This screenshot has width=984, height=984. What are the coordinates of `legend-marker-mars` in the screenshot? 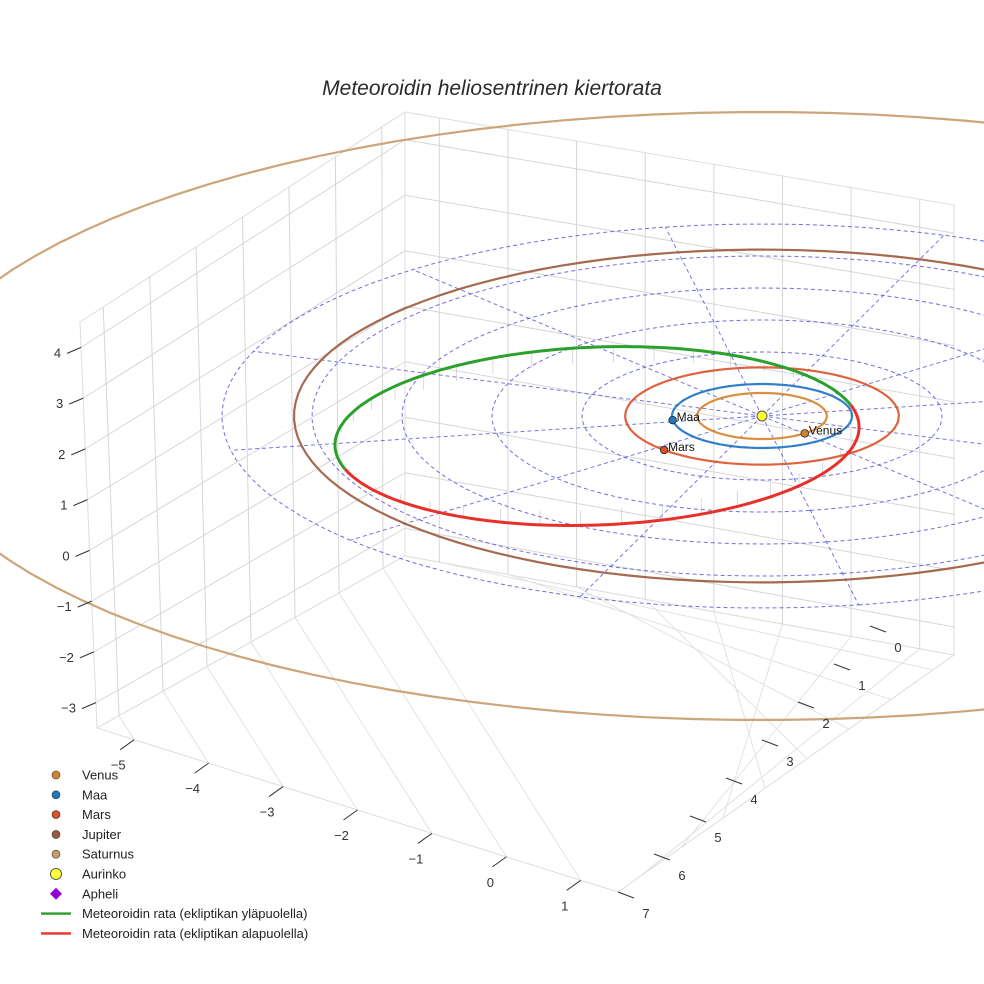 It's located at (56, 814).